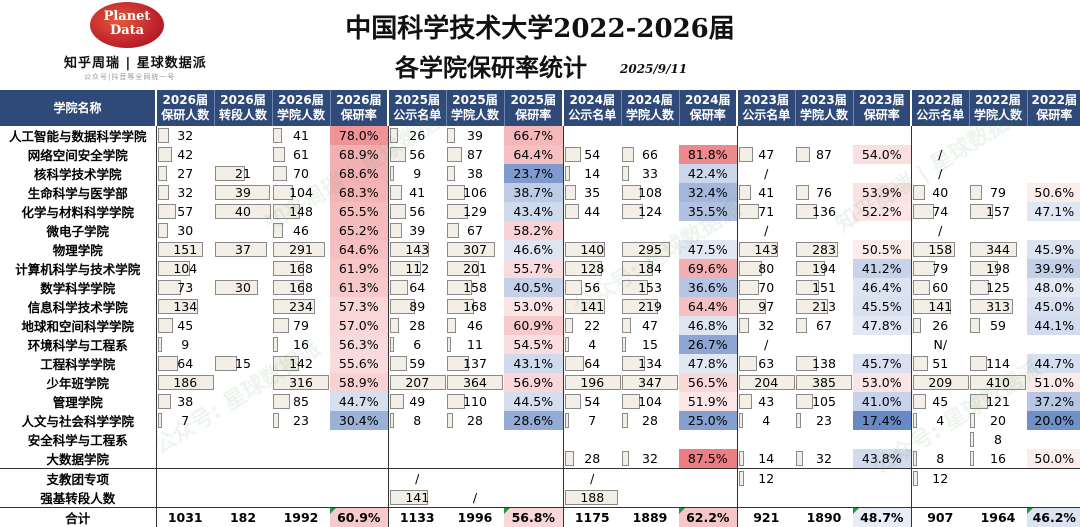 The height and width of the screenshot is (527, 1080). What do you see at coordinates (417, 287) in the screenshot?
I see `count-value: 64` at bounding box center [417, 287].